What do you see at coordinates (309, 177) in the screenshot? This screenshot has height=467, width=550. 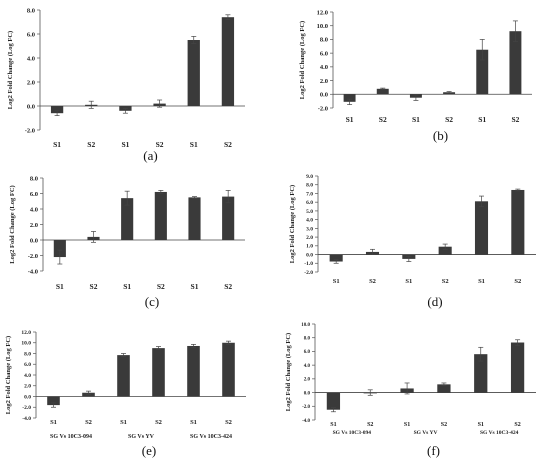 I see `y-tick-label: 9.0` at bounding box center [309, 177].